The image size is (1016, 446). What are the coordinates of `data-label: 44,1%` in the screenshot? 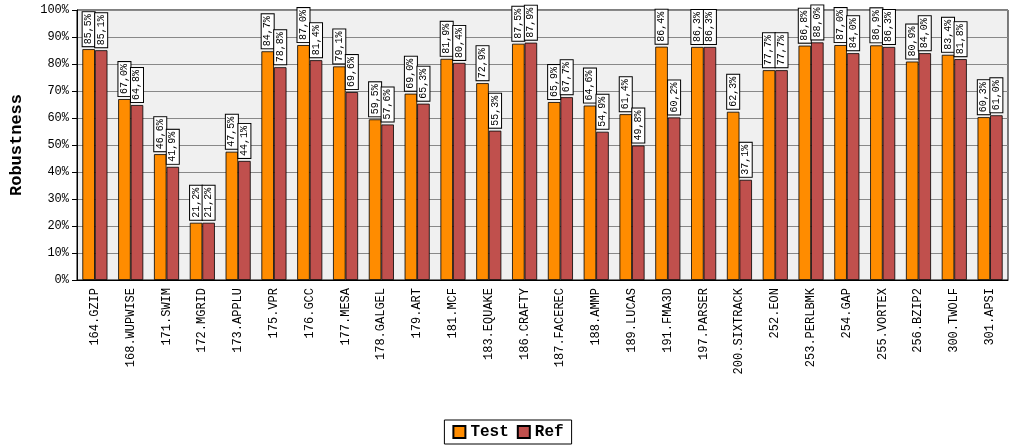 It's located at (244, 140).